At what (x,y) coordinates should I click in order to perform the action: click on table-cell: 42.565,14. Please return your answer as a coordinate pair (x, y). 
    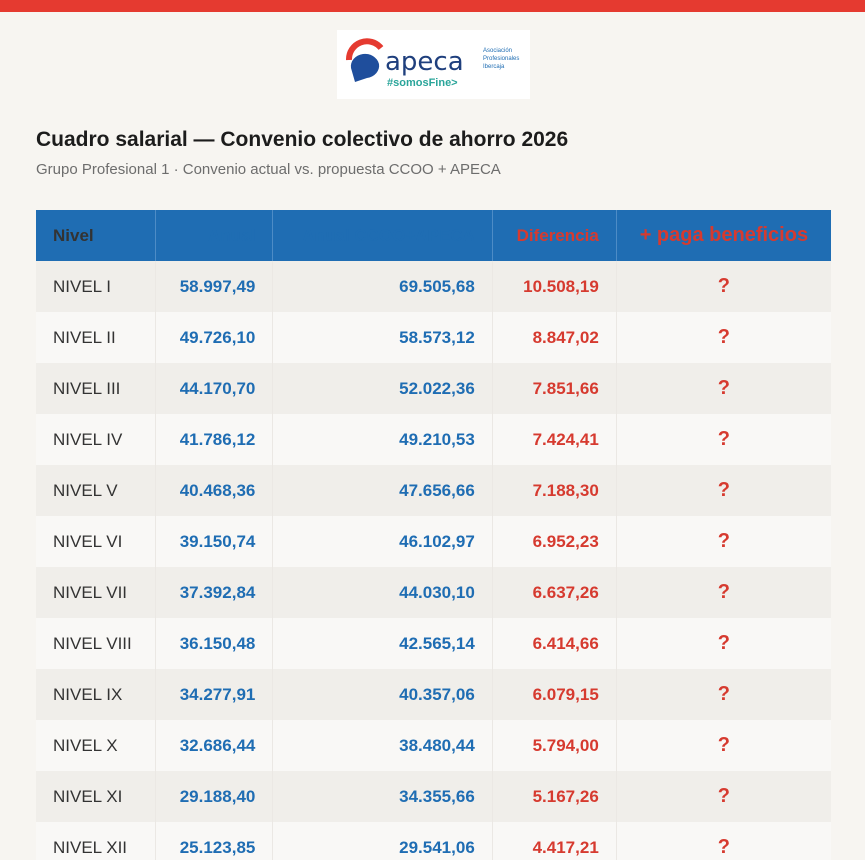
    Looking at the image, I should click on (382, 643).